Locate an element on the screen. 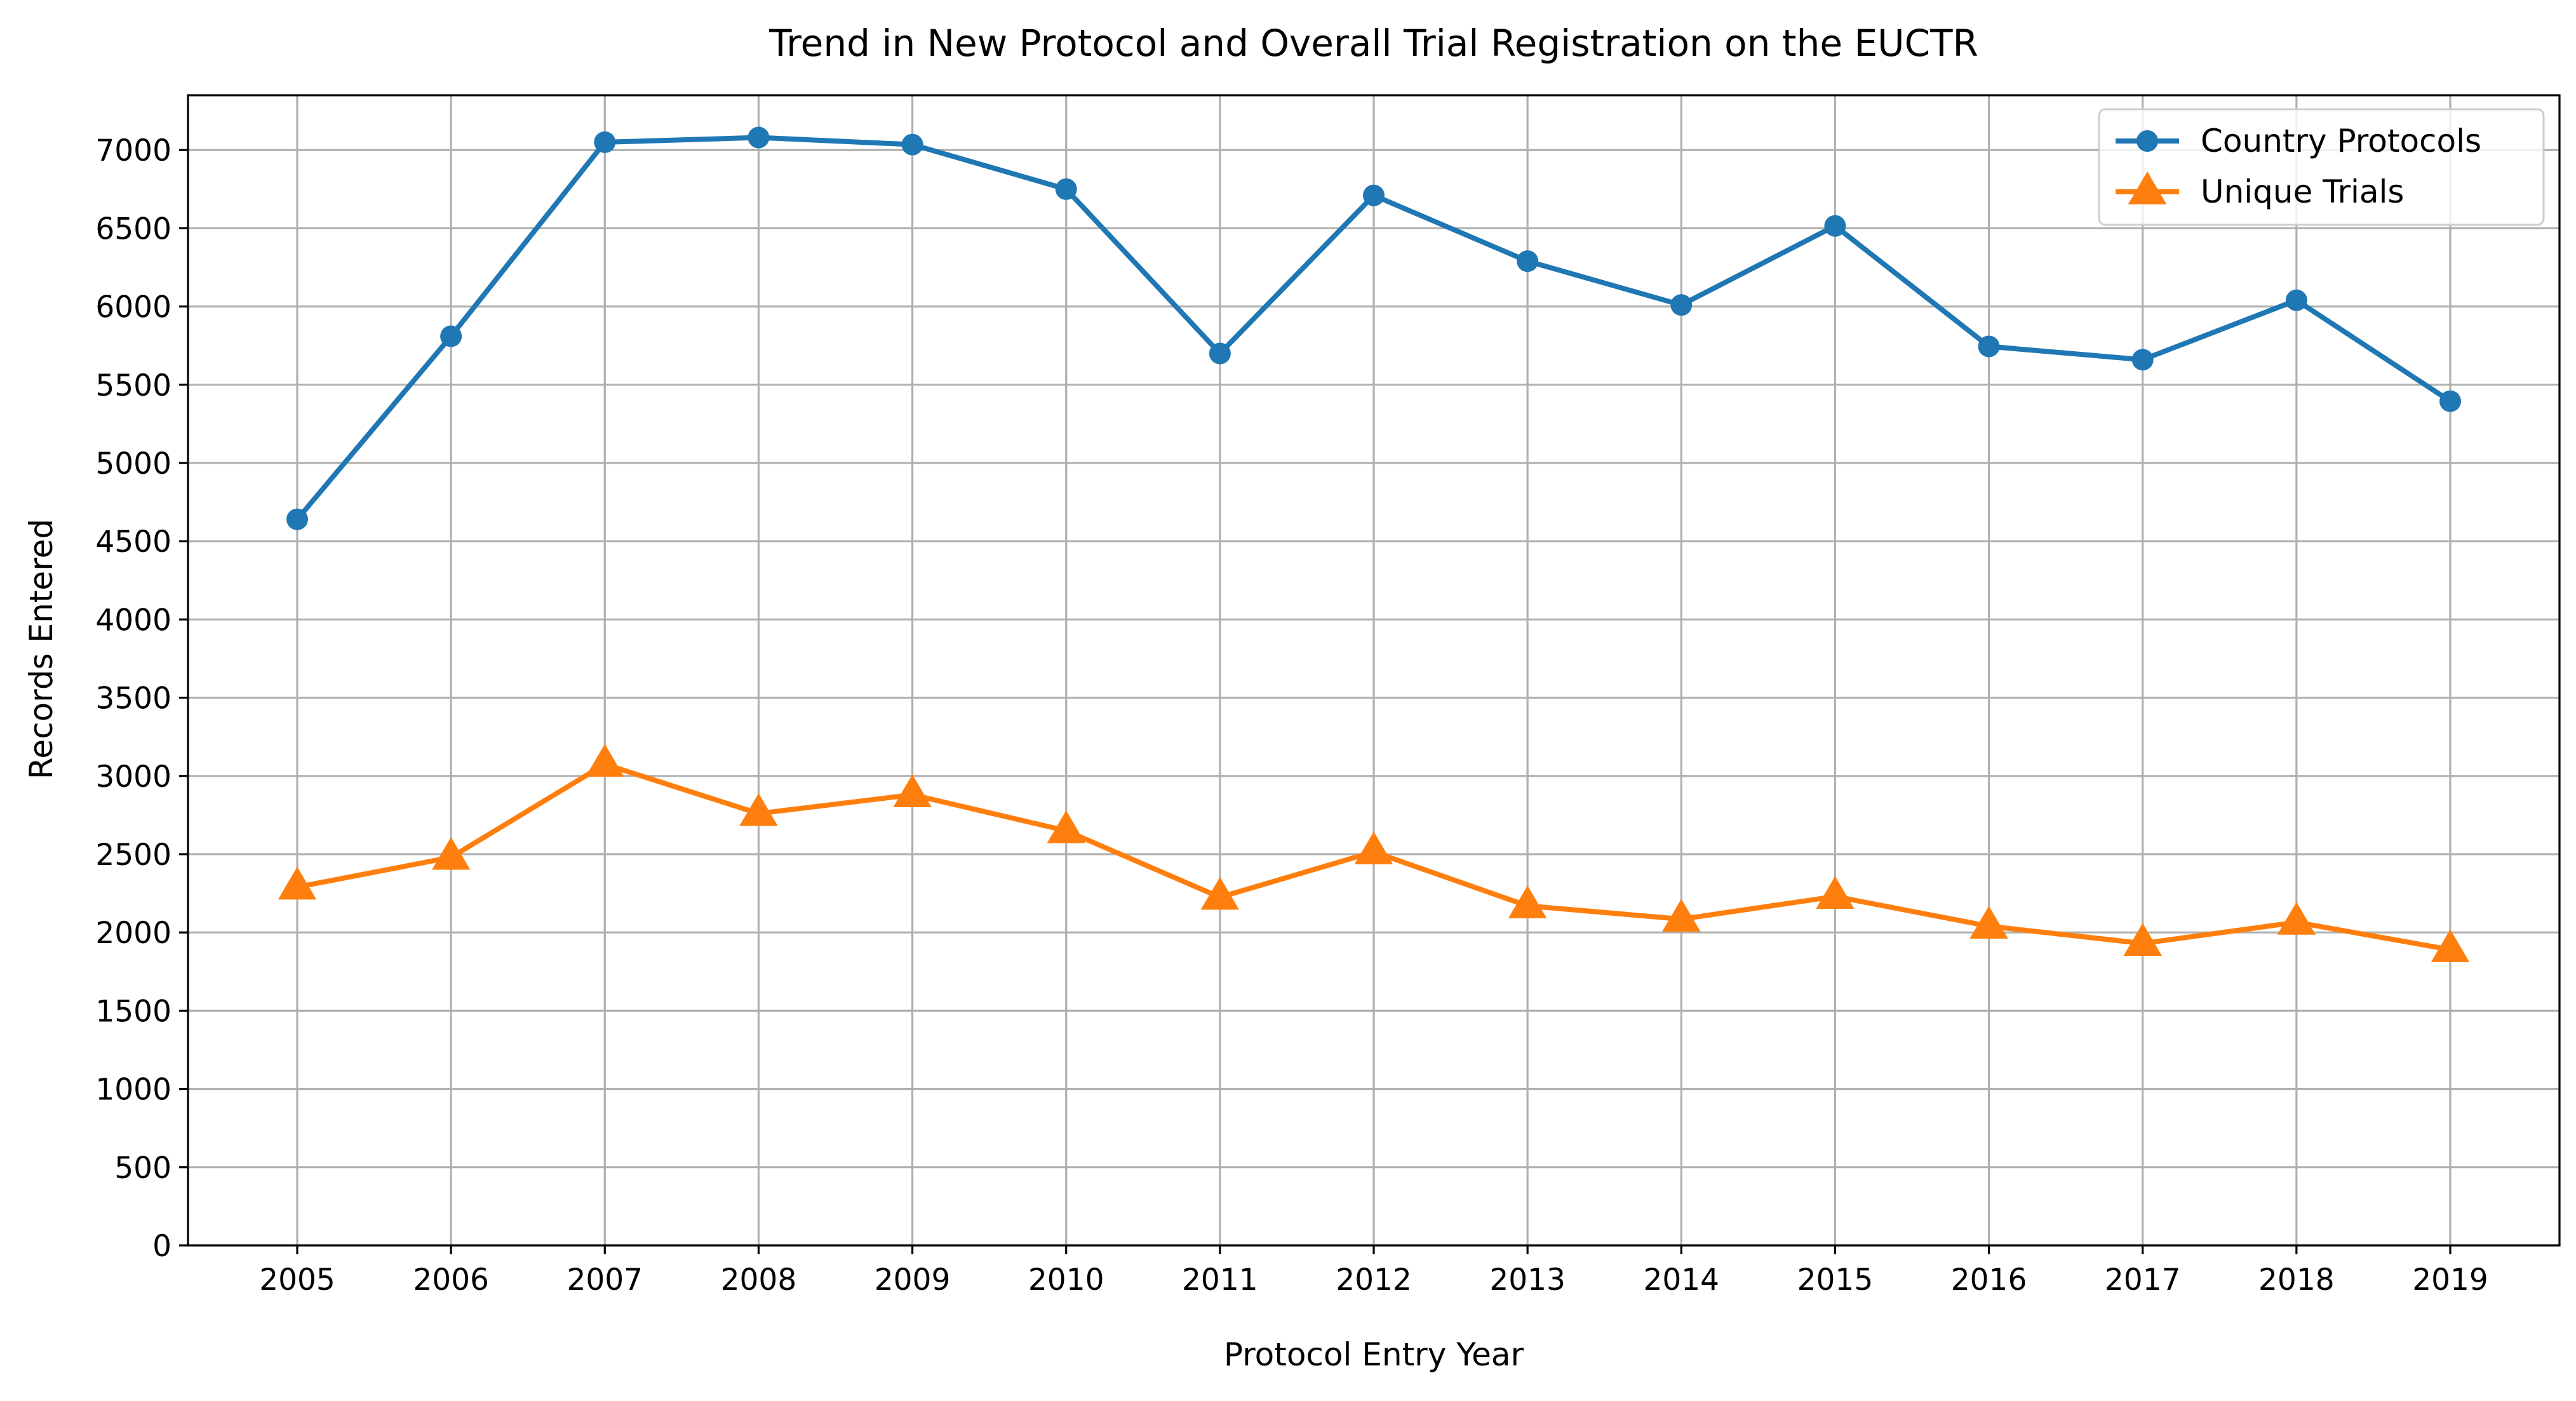 This screenshot has width=2576, height=1401. y-tick-label: 500 is located at coordinates (142, 1168).